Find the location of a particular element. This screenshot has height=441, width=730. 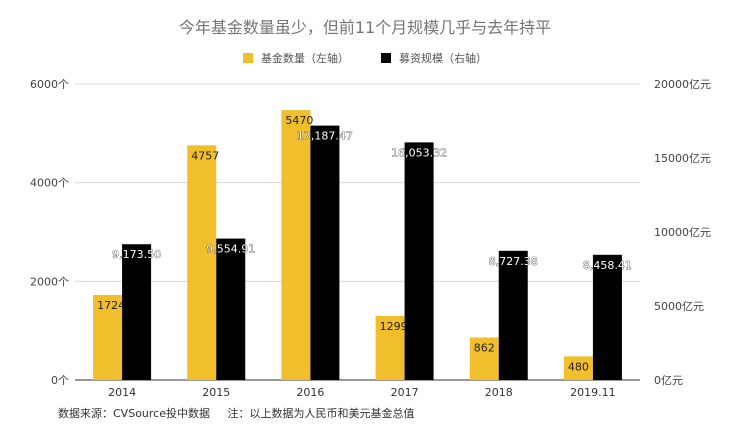

data-label-fund-count: 1299 is located at coordinates (394, 326).